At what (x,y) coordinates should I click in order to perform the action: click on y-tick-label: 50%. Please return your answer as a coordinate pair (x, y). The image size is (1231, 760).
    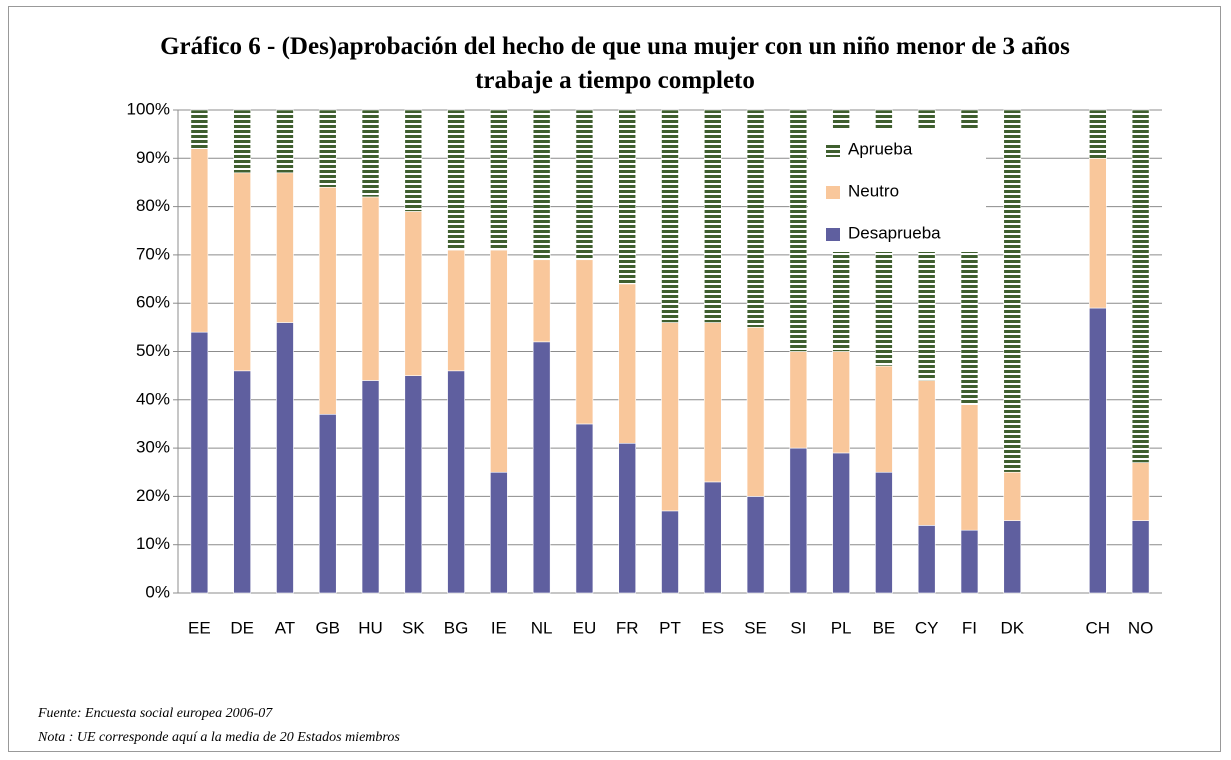
    Looking at the image, I should click on (153, 350).